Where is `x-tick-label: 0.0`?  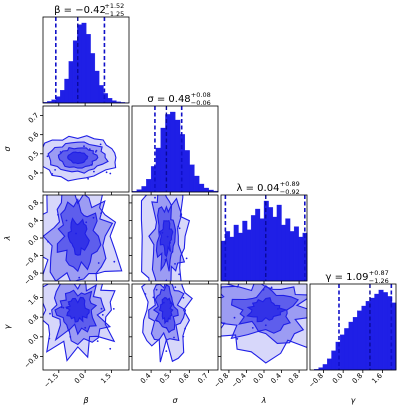 x-tick-label: 0.0 is located at coordinates (80, 379).